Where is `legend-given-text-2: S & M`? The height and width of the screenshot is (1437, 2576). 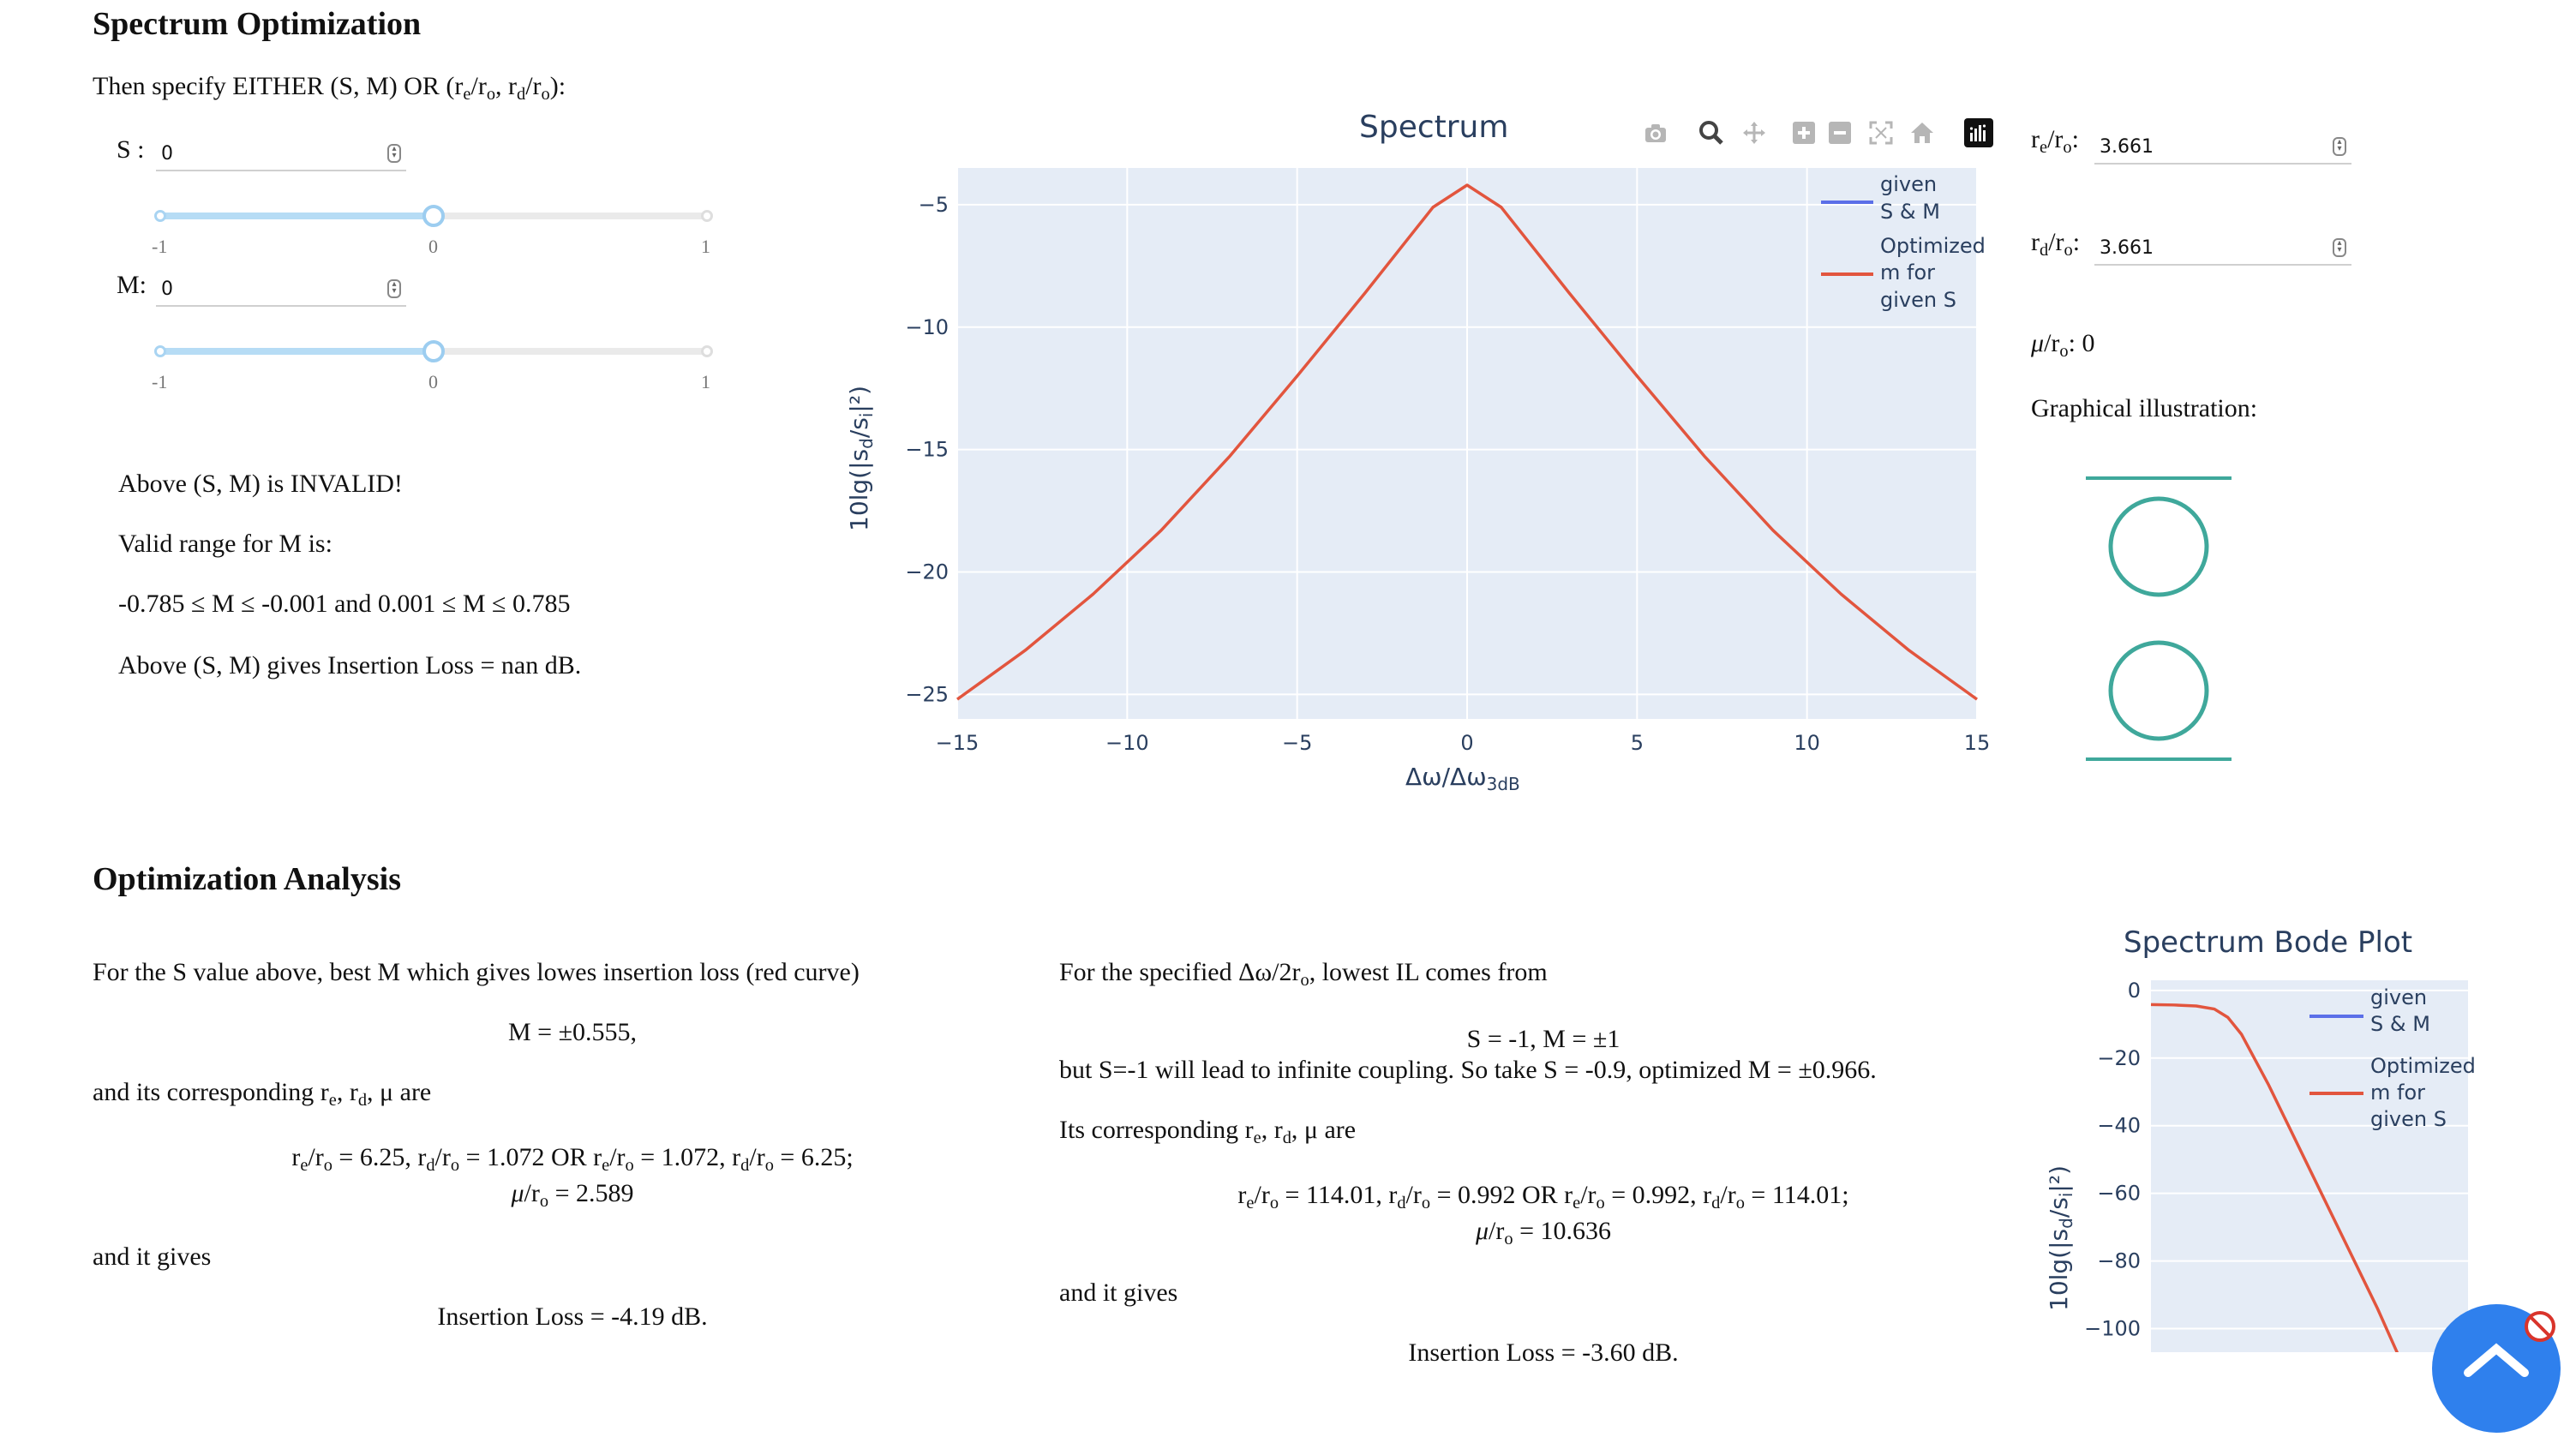
legend-given-text-2: S & M is located at coordinates (1910, 212).